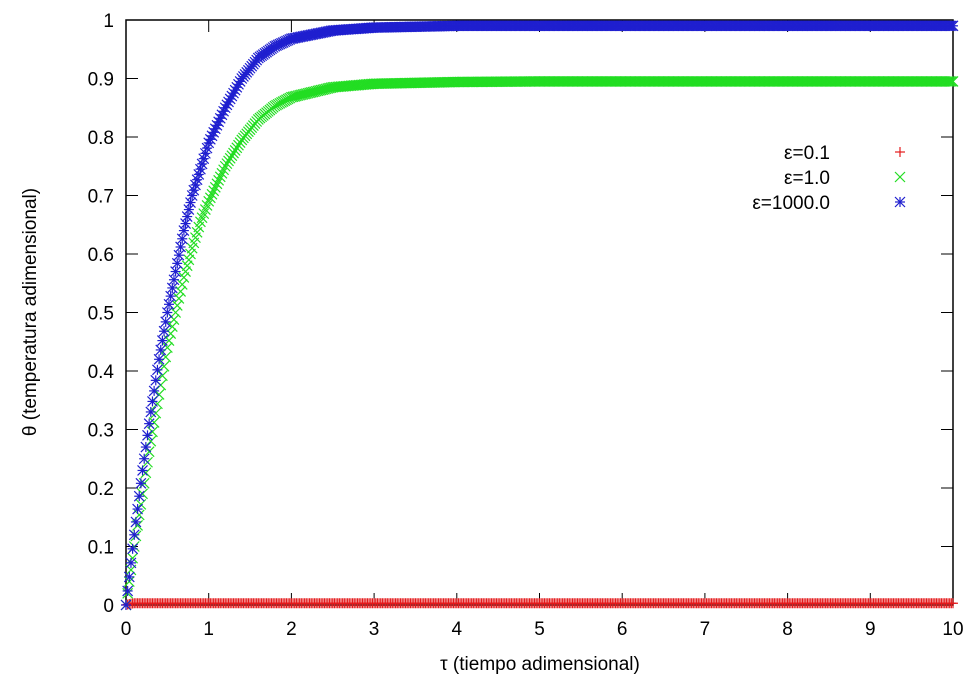 Image resolution: width=973 pixels, height=686 pixels. What do you see at coordinates (101, 255) in the screenshot?
I see `y-tick-label: 0.6` at bounding box center [101, 255].